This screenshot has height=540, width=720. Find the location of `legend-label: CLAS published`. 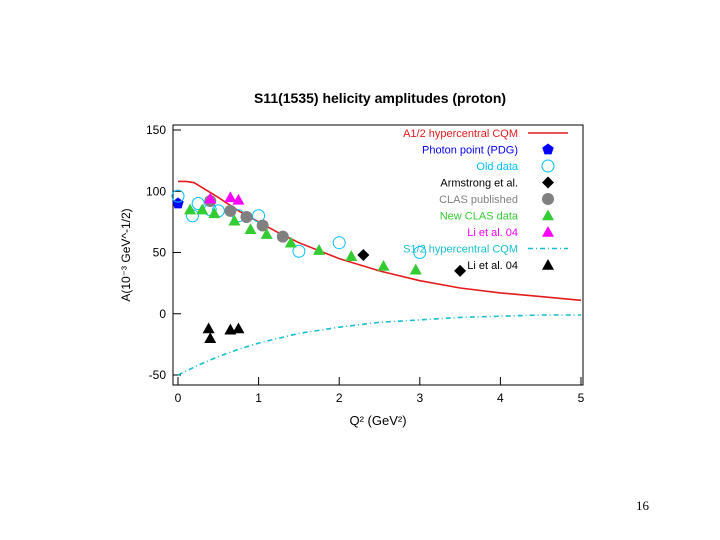

legend-label: CLAS published is located at coordinates (478, 200).